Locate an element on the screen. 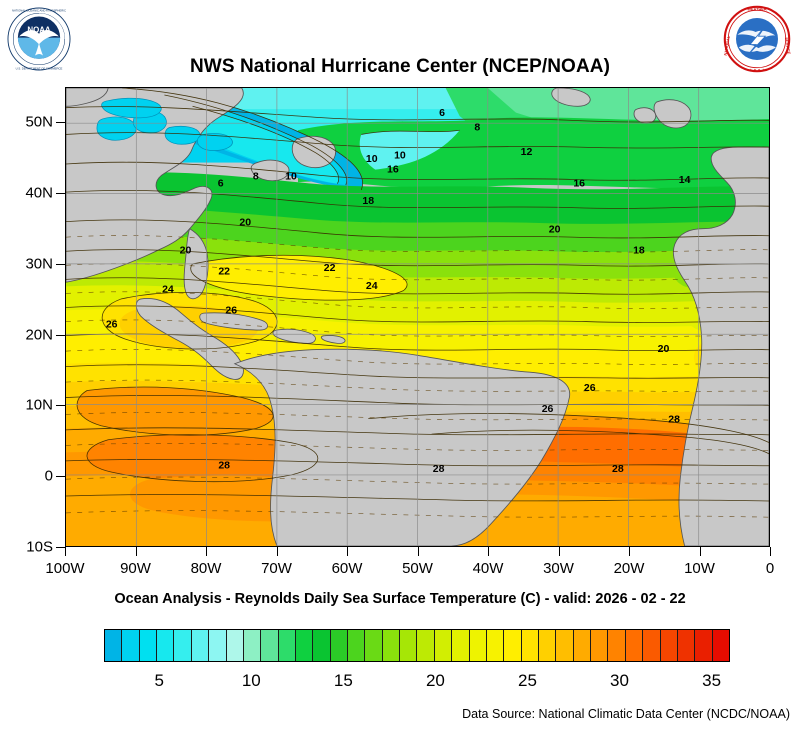  x-axis-tick-label: 20W is located at coordinates (629, 568).